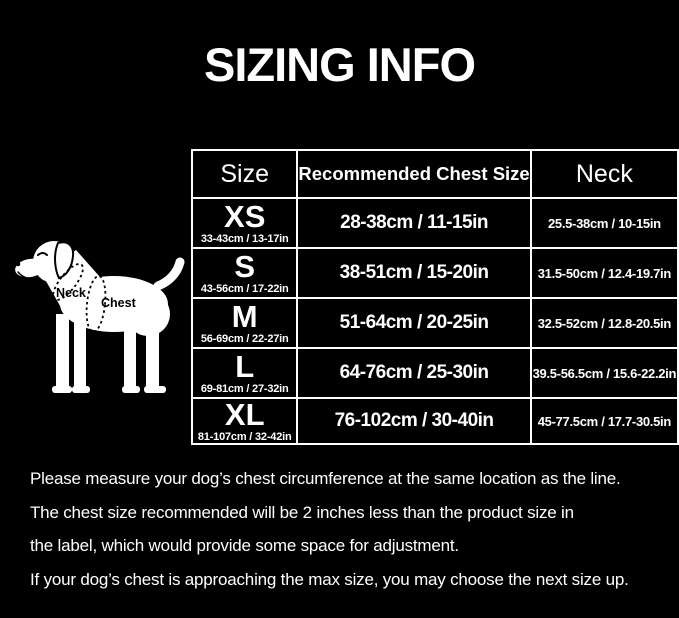 The width and height of the screenshot is (679, 618). Describe the element at coordinates (604, 174) in the screenshot. I see `column-header-neck: Neck` at that location.